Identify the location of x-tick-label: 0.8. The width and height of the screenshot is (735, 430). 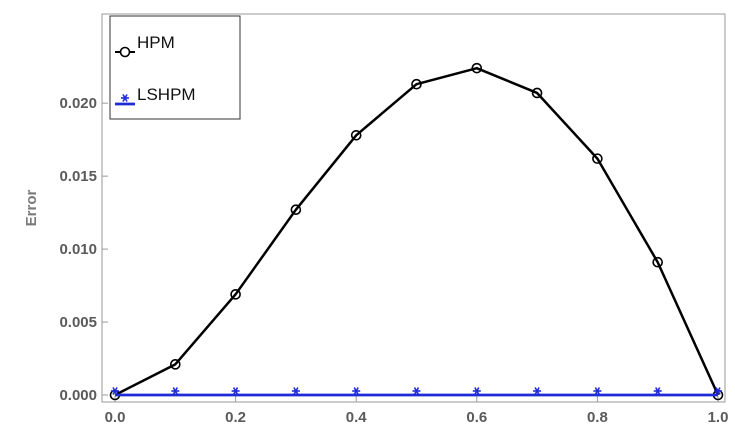
(597, 417).